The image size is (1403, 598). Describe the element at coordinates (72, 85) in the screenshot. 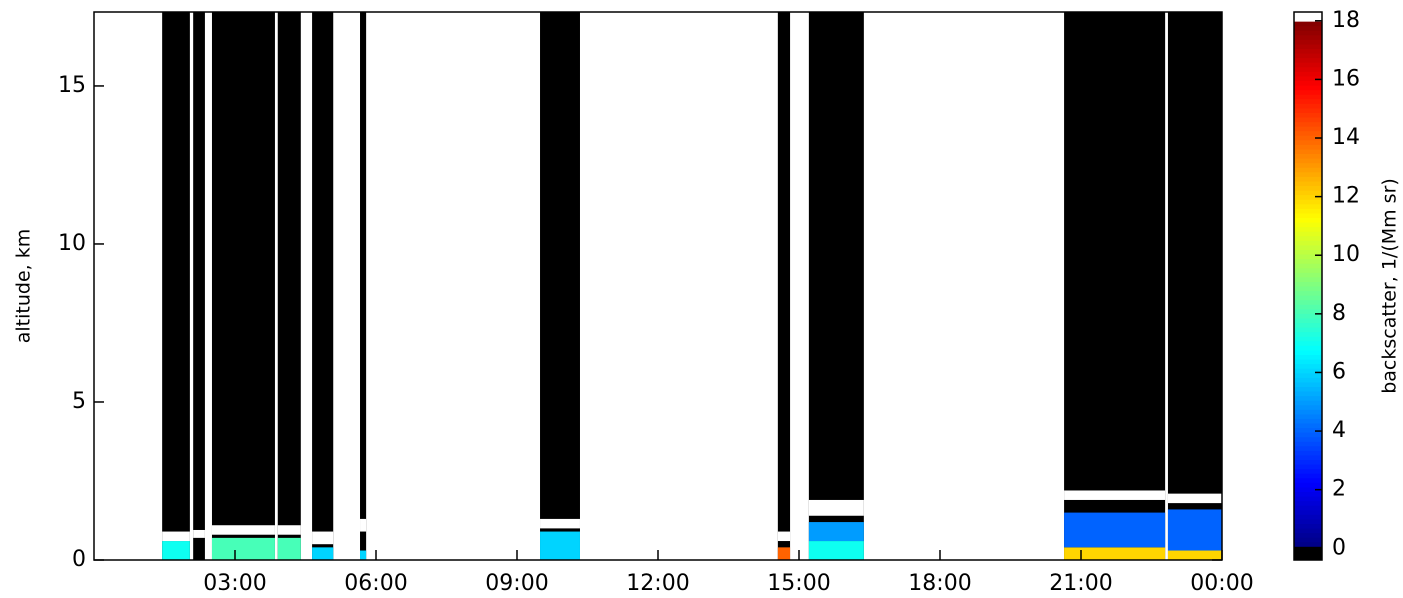

I see `y-tick-label: 15` at that location.